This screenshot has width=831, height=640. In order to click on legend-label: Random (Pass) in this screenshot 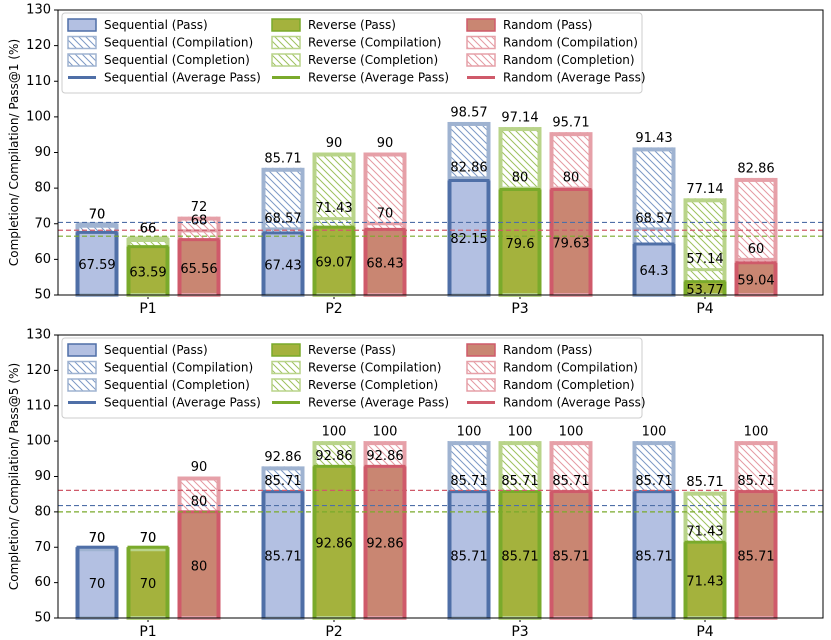, I will do `click(547, 350)`.